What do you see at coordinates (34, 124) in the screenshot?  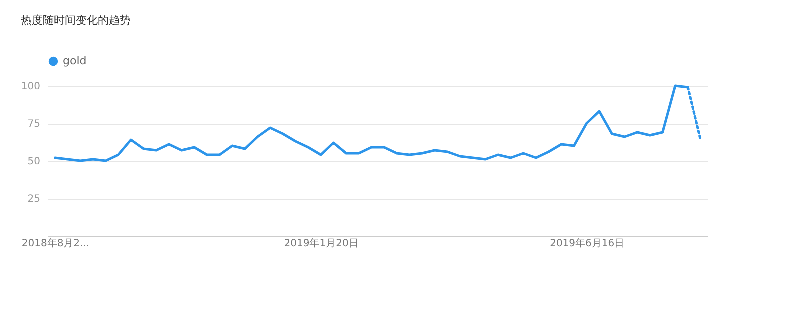 I see `y-tick-label: 75` at bounding box center [34, 124].